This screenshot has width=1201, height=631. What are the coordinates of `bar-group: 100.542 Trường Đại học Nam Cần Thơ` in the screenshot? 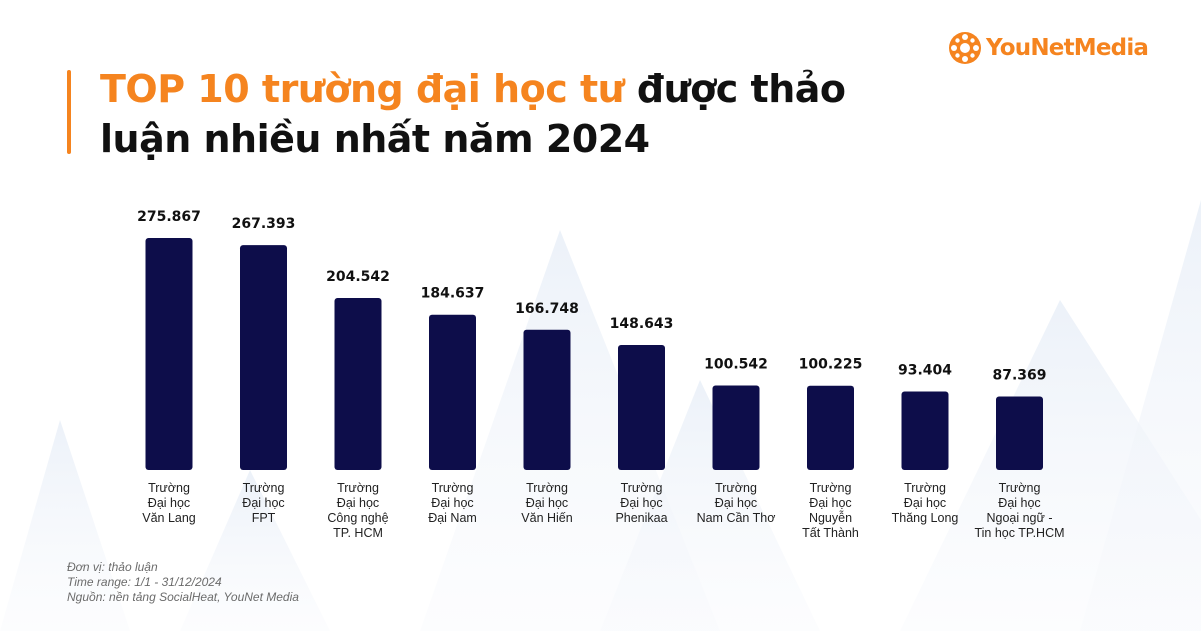 It's located at (736, 440).